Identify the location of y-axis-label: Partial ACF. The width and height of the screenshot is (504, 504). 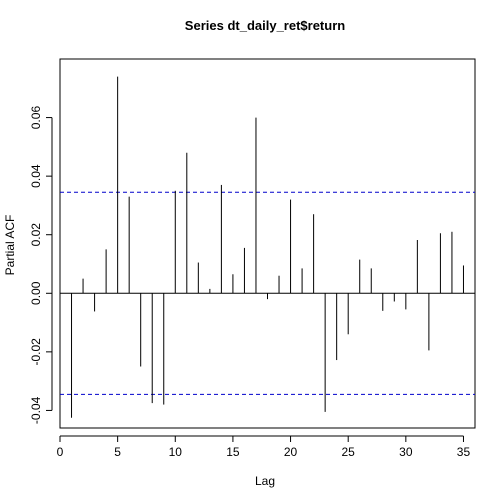
(10, 245).